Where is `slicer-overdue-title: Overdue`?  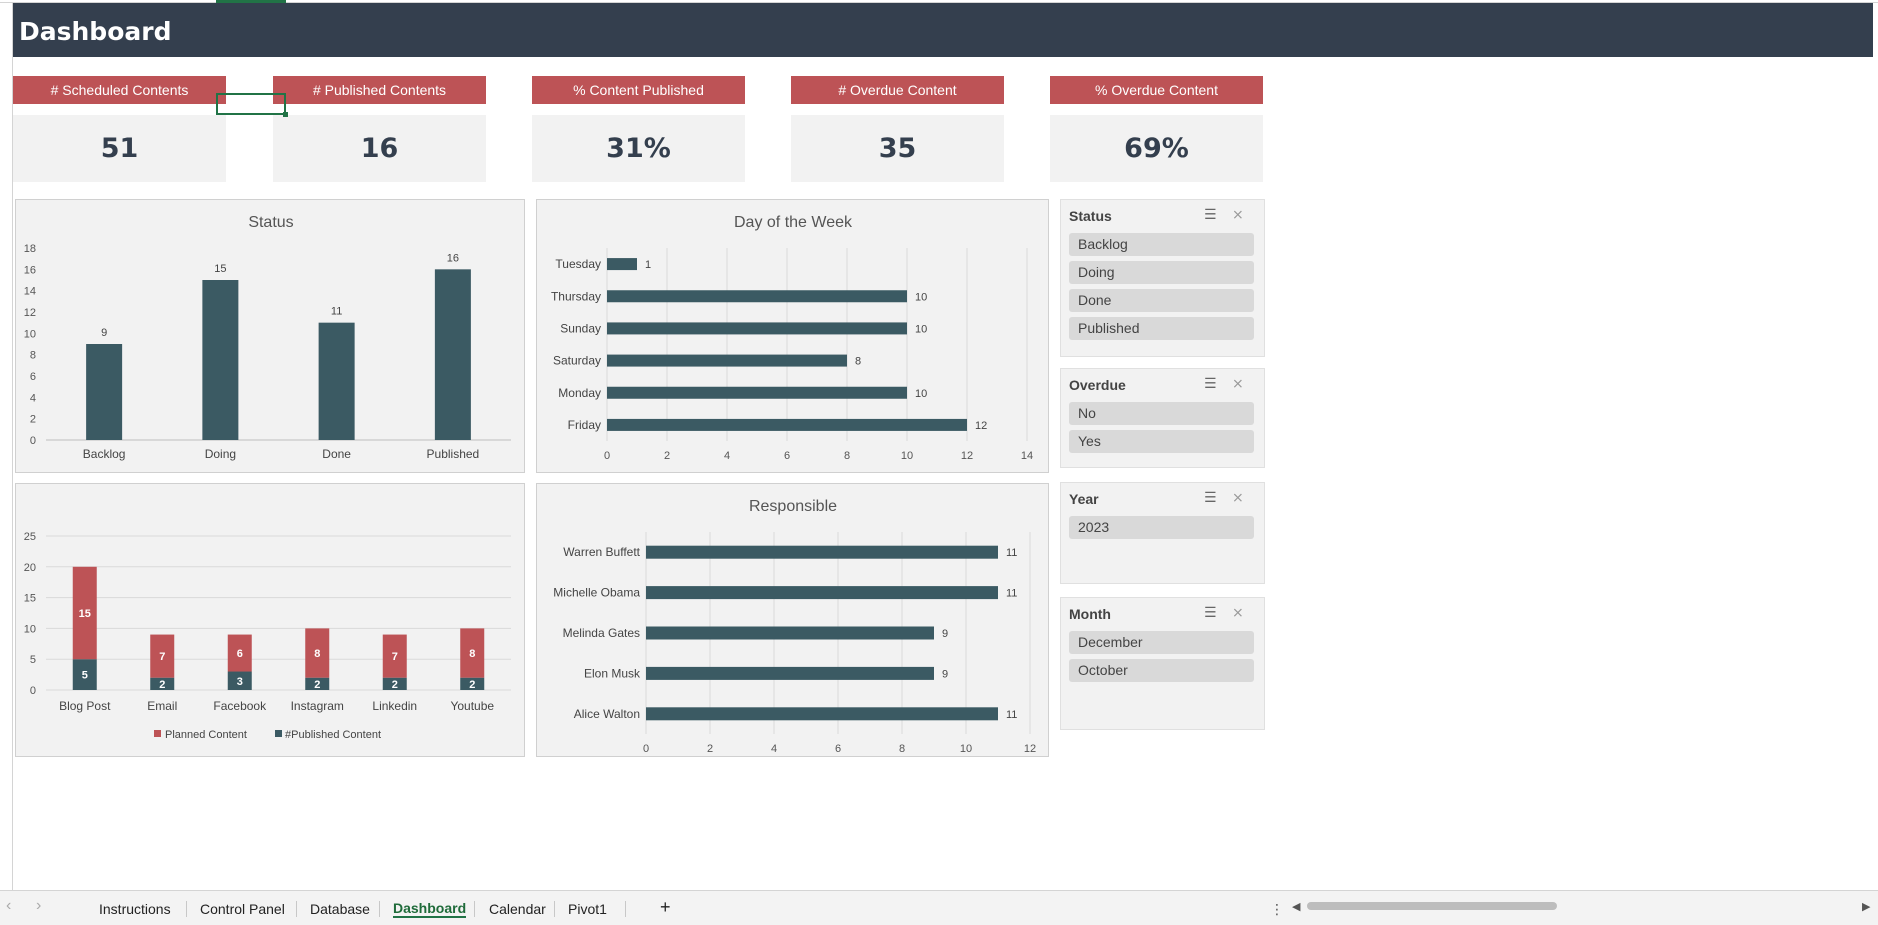 slicer-overdue-title: Overdue is located at coordinates (1097, 385).